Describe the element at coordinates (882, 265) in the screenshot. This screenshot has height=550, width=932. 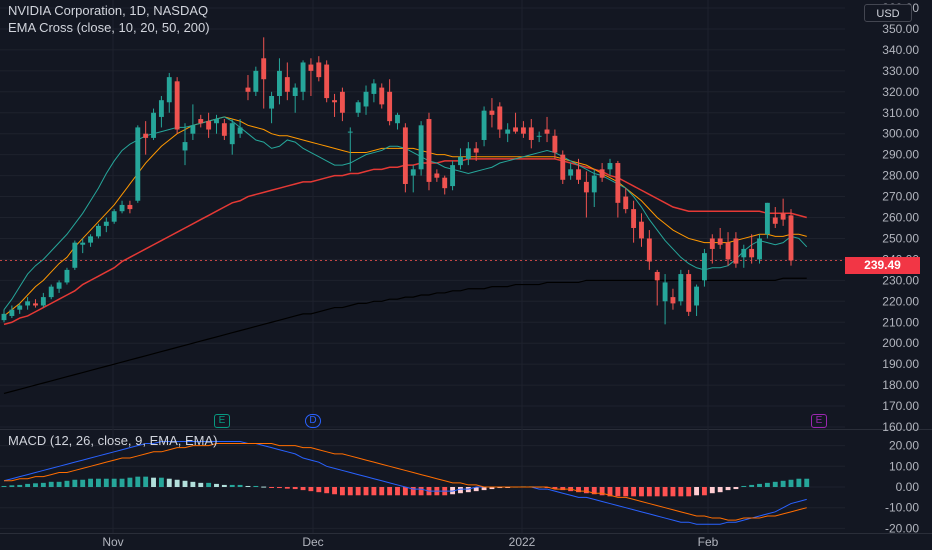
I see `last-price-label: 239.49` at that location.